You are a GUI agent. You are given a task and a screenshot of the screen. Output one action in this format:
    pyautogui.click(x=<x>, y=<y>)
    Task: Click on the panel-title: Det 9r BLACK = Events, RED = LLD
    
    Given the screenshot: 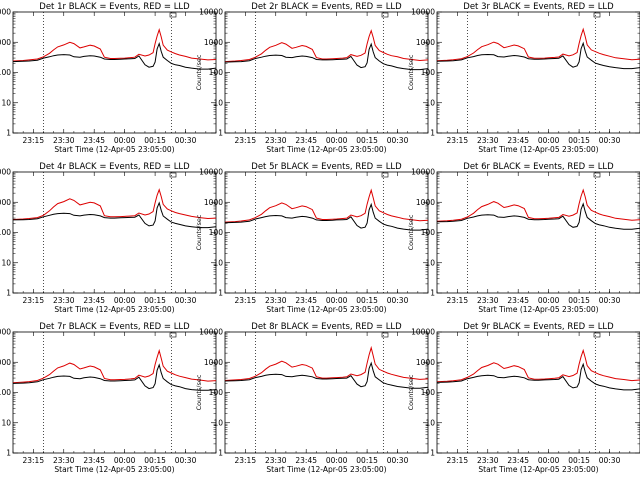 What is the action you would take?
    pyautogui.click(x=538, y=327)
    